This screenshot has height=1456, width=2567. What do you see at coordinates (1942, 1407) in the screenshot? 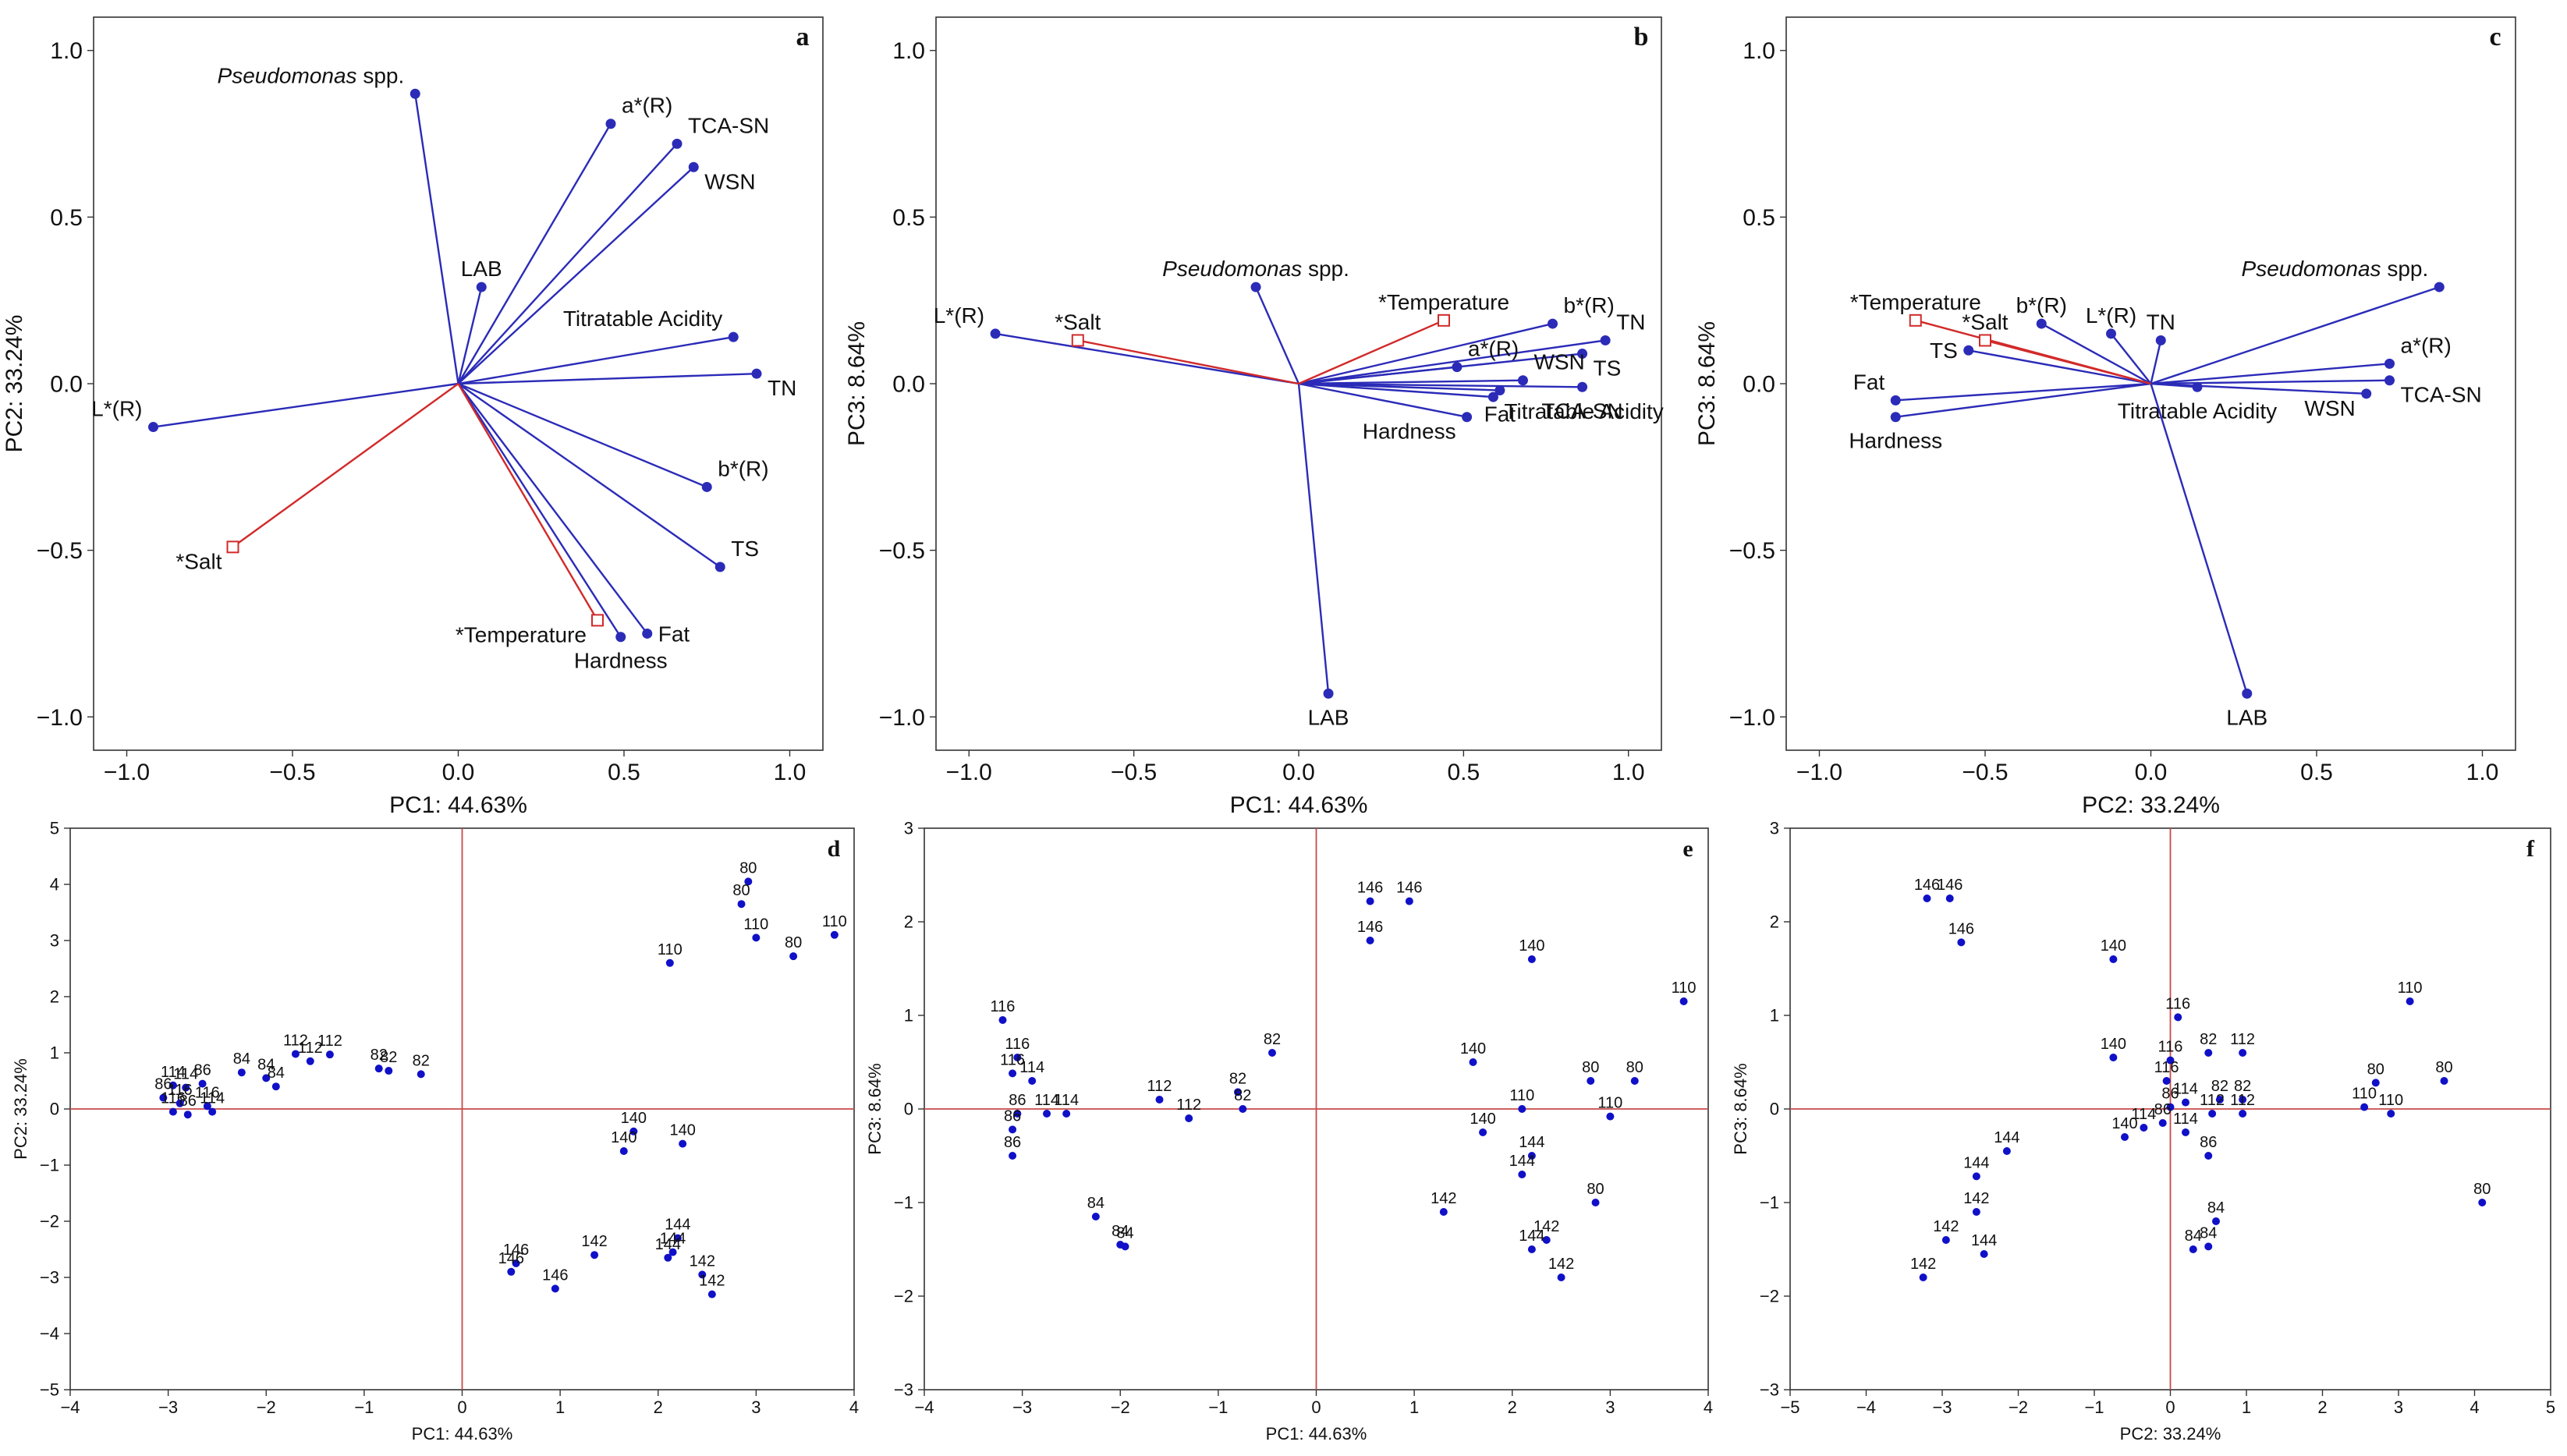
I see `x-tick-label: −3` at bounding box center [1942, 1407].